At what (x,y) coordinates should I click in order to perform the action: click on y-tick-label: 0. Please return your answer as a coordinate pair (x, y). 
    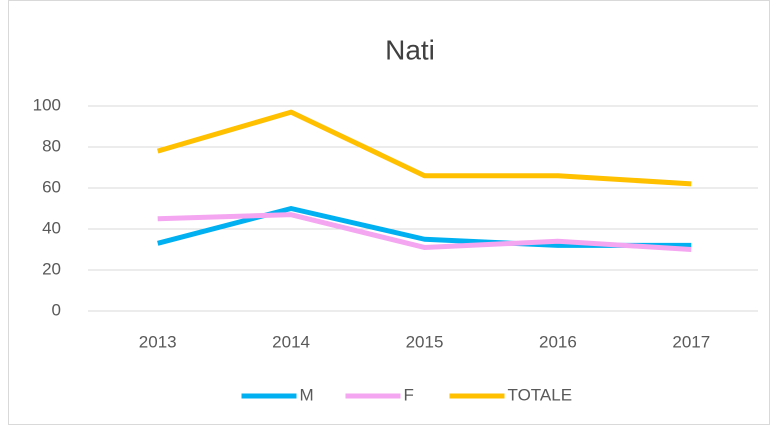
    Looking at the image, I should click on (56, 309).